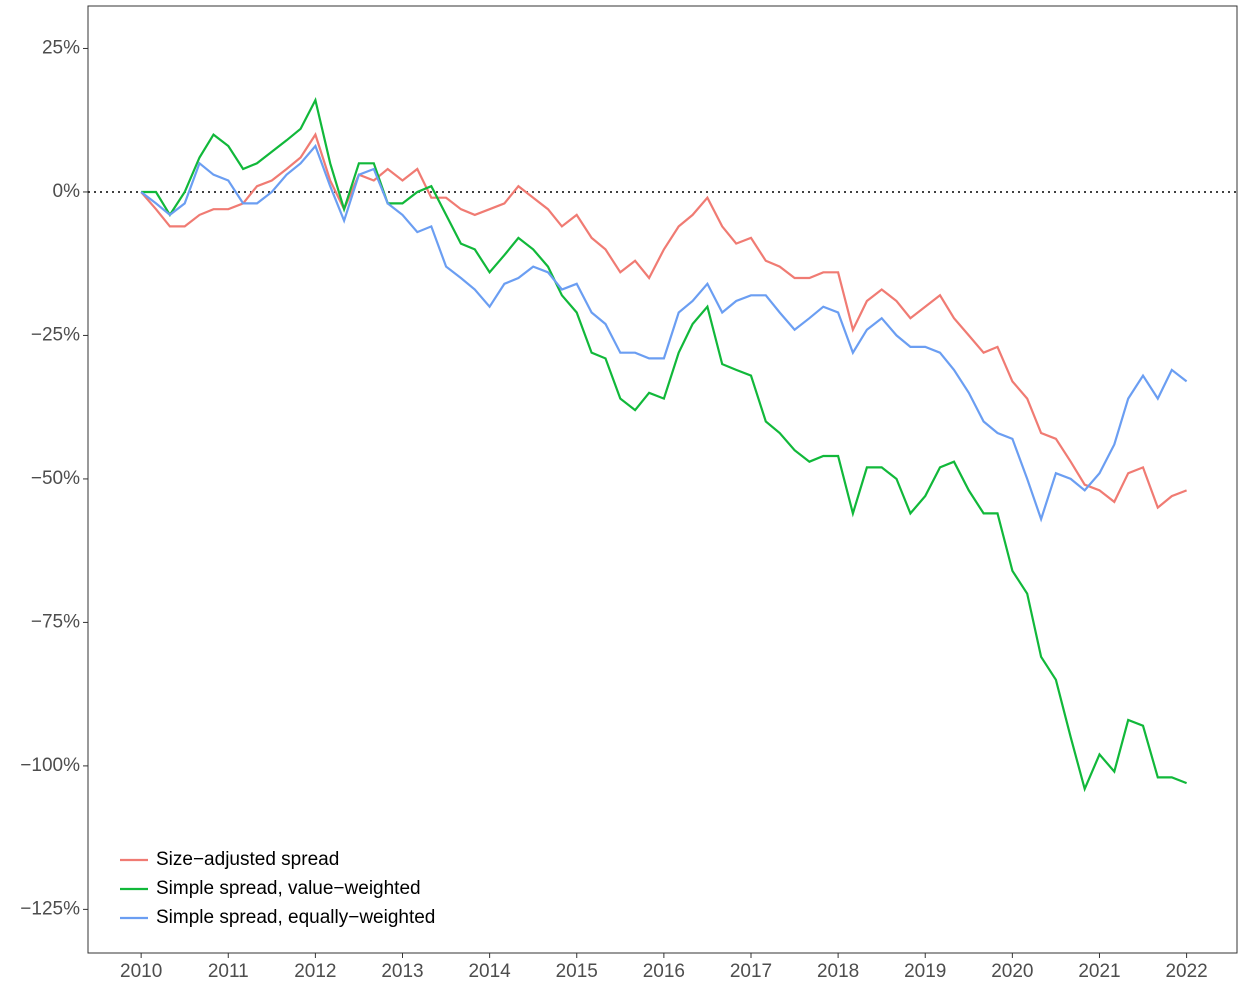 The height and width of the screenshot is (995, 1238). Describe the element at coordinates (315, 971) in the screenshot. I see `x-tick-label: 2012` at that location.